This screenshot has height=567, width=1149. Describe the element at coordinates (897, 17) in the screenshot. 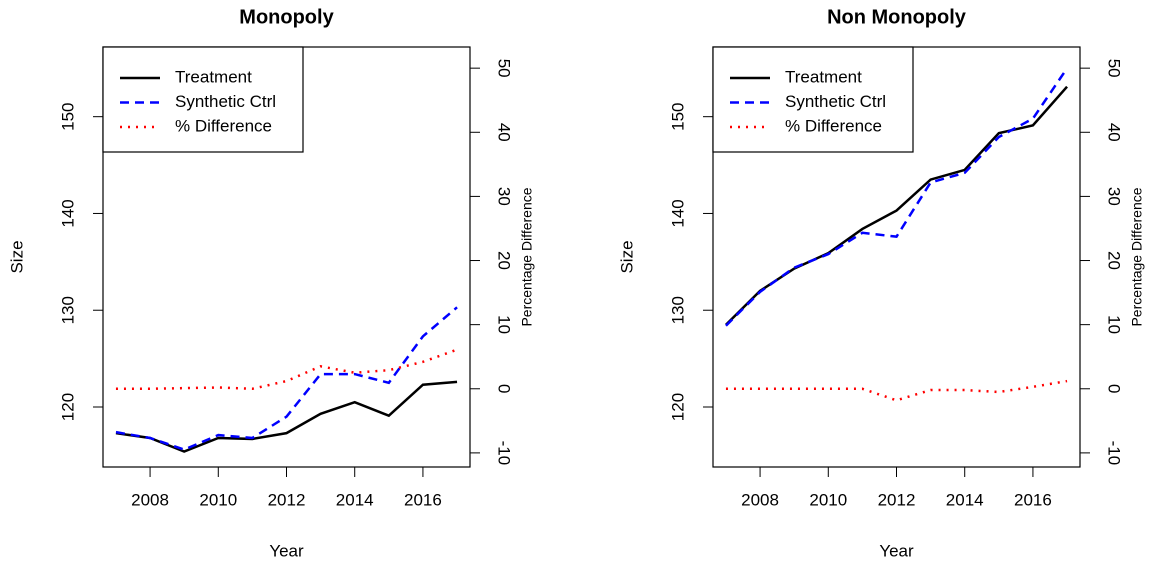

I see `chart-title: Non Monopoly` at that location.